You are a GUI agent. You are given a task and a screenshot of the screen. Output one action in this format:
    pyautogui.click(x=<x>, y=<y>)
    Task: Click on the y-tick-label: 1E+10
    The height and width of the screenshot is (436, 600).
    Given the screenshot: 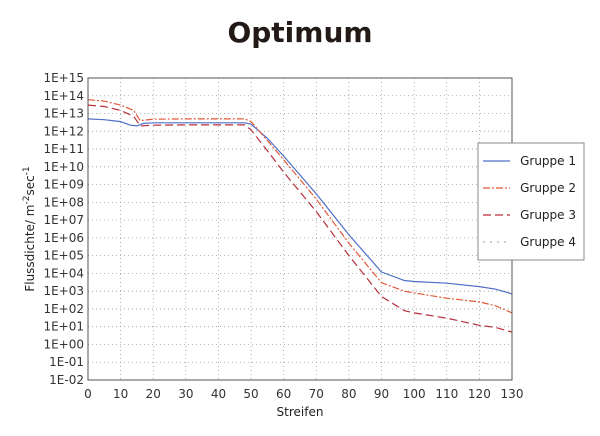 What is the action you would take?
    pyautogui.click(x=63, y=167)
    